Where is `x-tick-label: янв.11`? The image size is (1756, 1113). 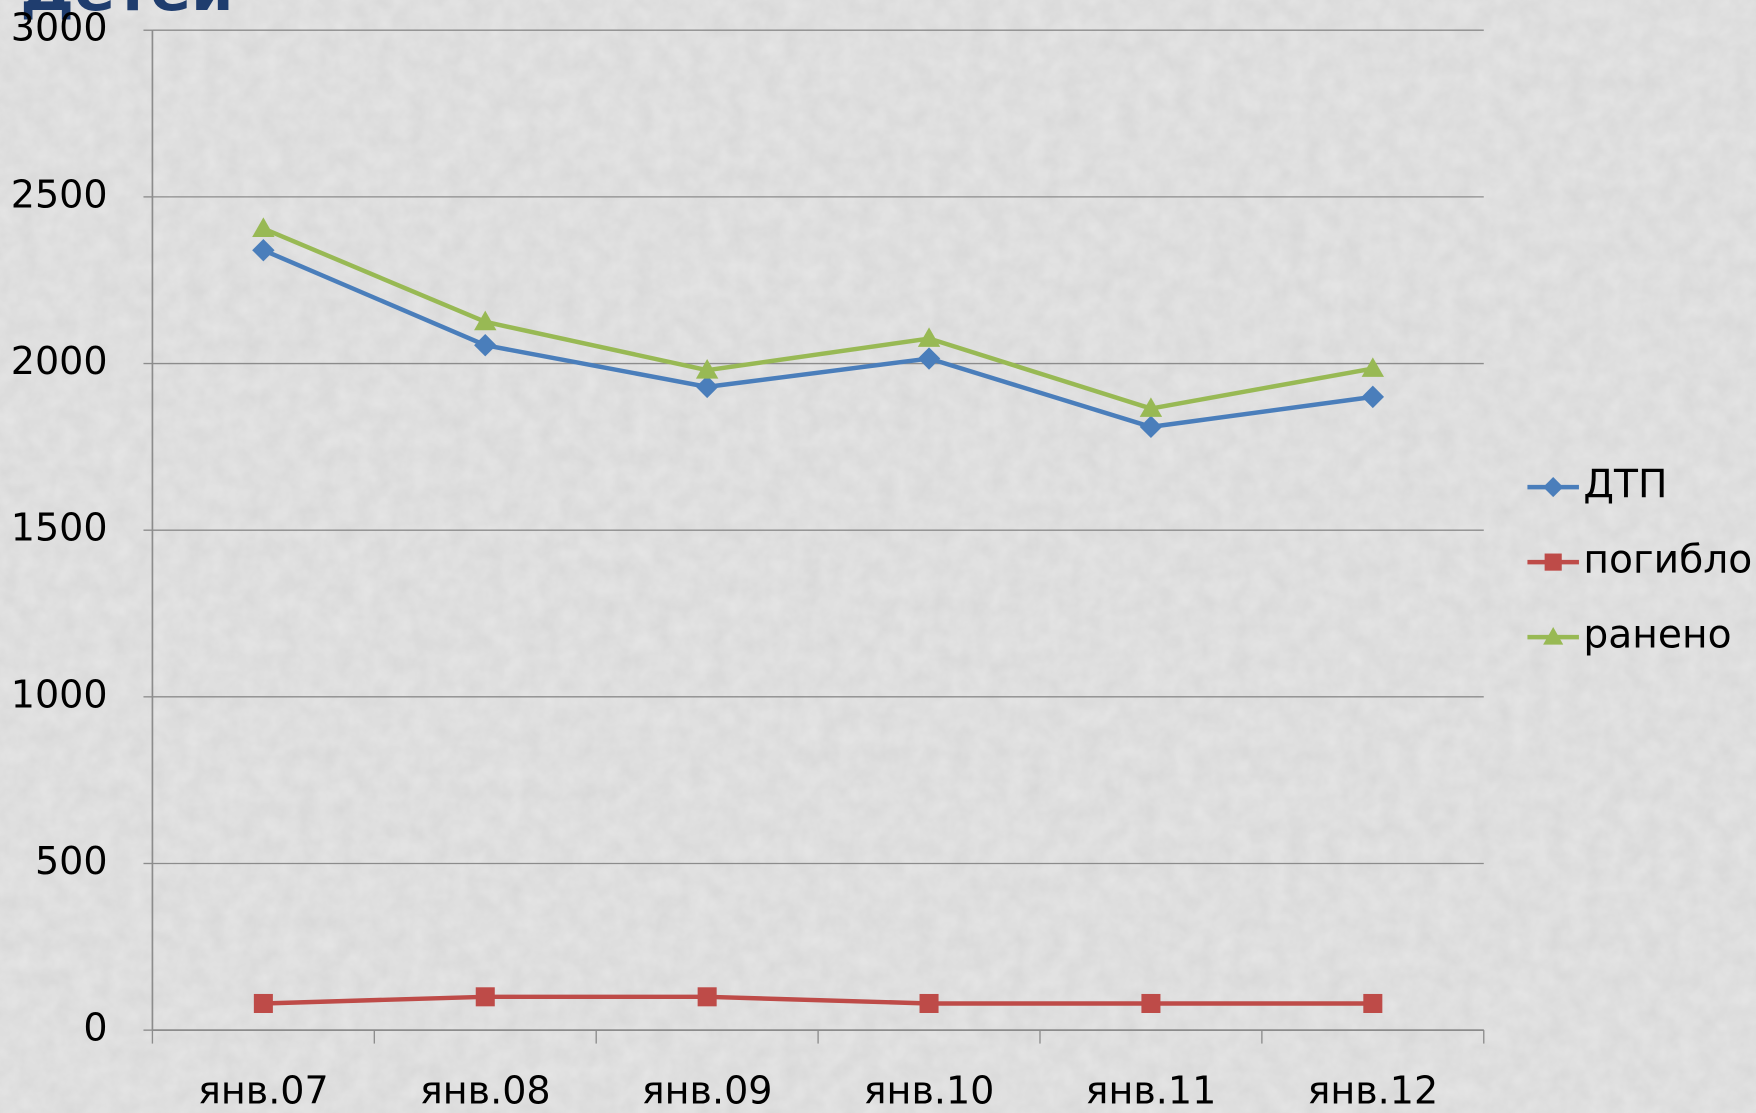
x-tick-label: янв.11 is located at coordinates (1151, 1090).